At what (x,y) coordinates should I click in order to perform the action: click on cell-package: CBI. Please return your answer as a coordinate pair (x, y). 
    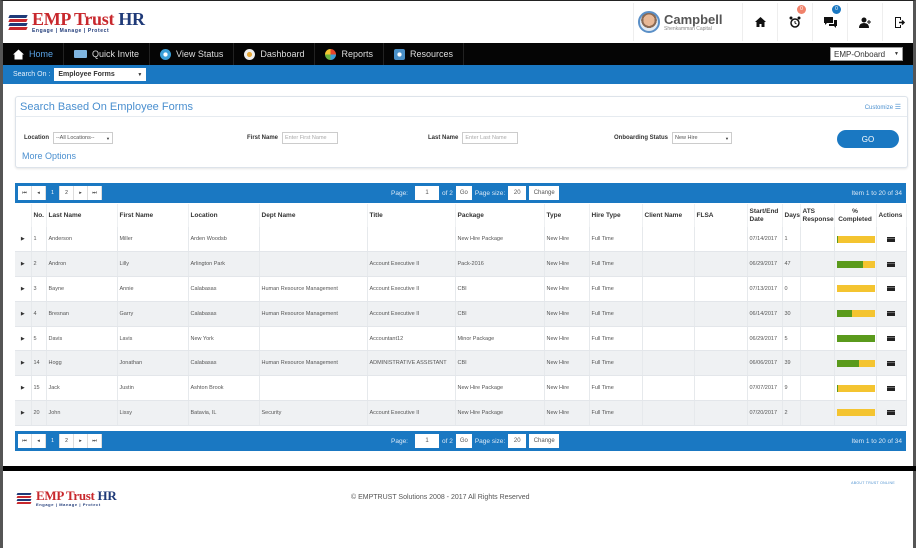
    Looking at the image, I should click on (500, 314).